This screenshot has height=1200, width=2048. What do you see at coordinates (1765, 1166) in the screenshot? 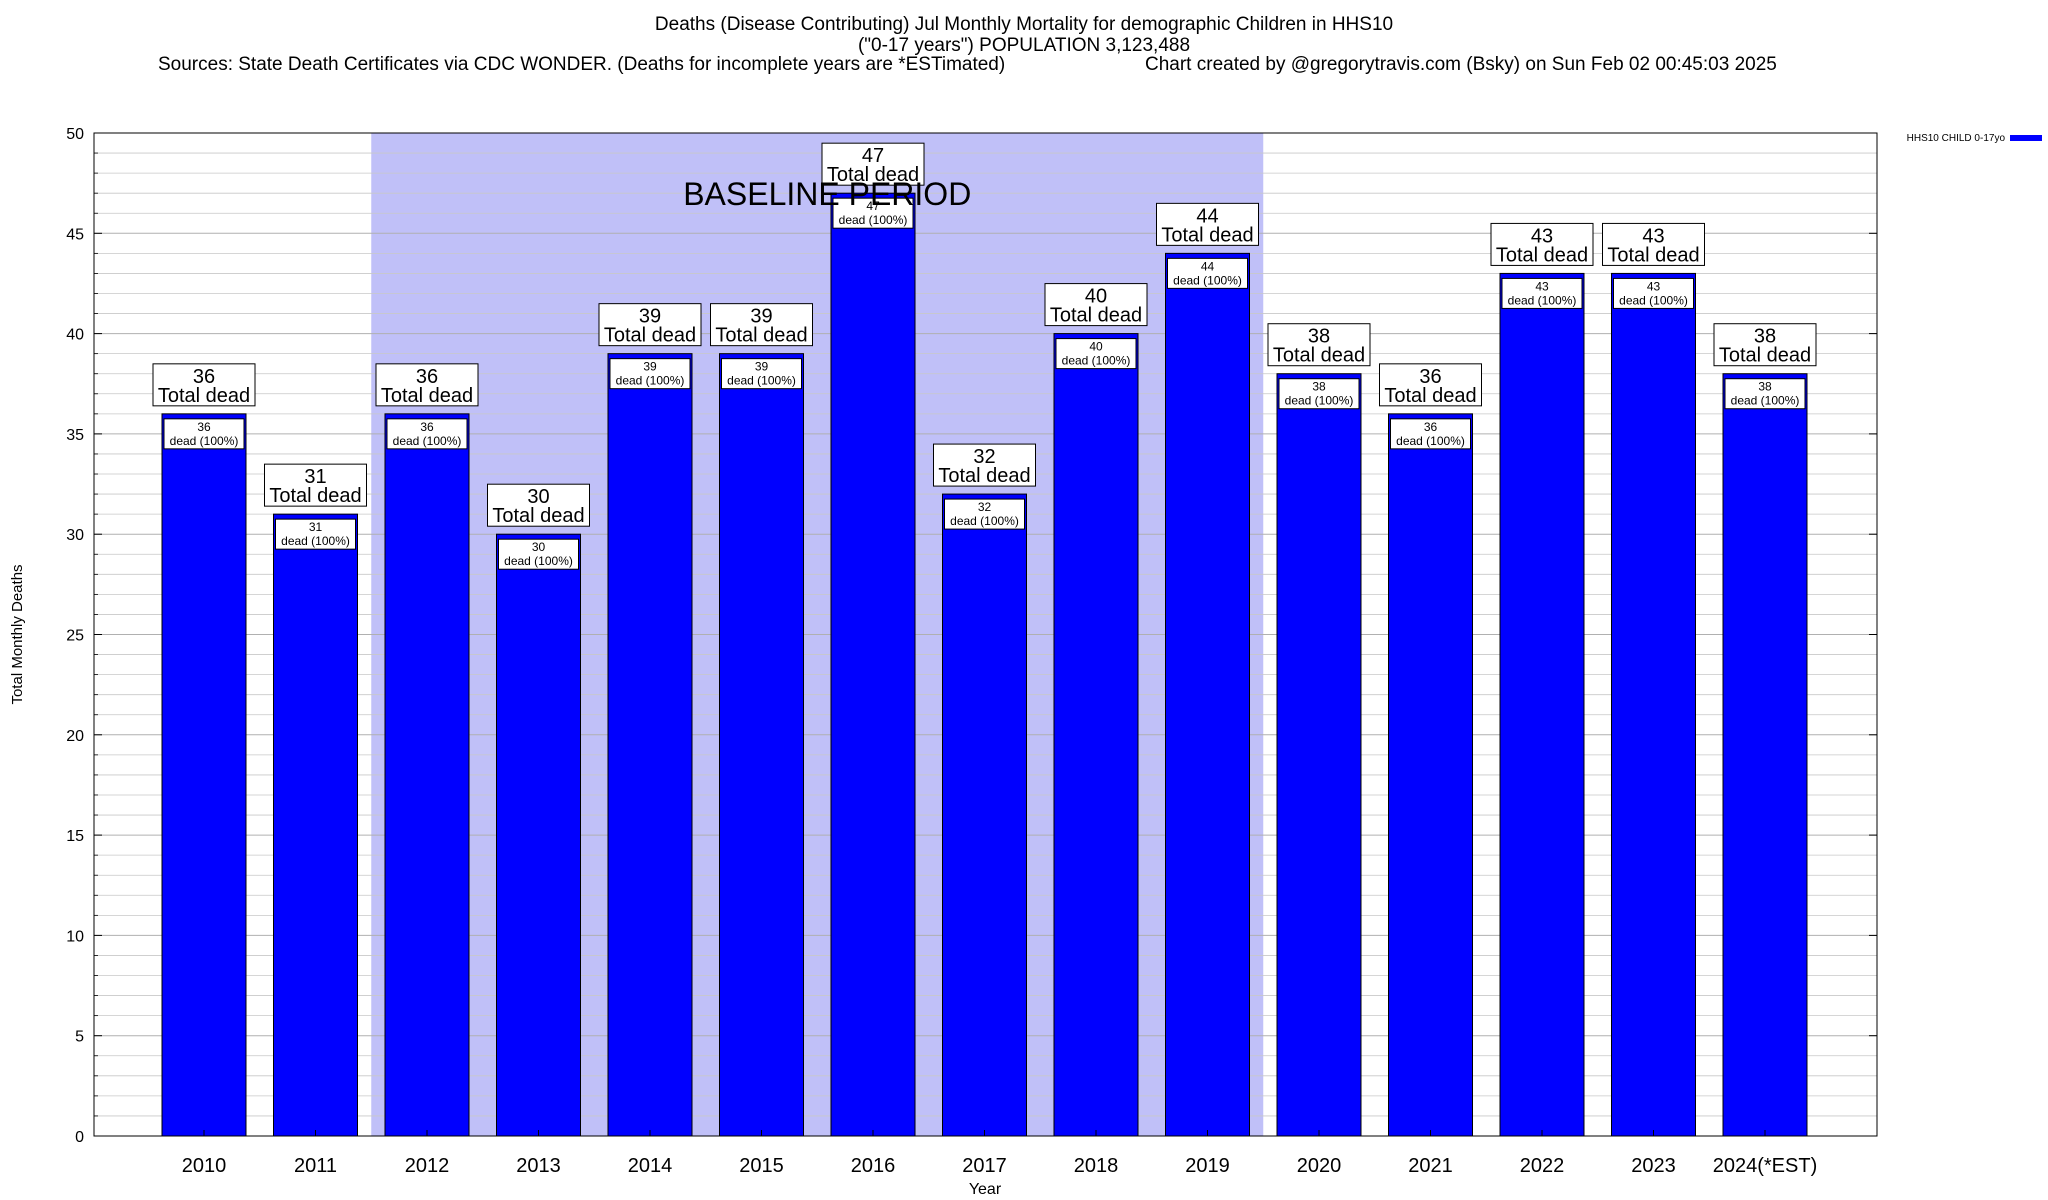
I see `x-tick-label: 2024(*EST)` at bounding box center [1765, 1166].